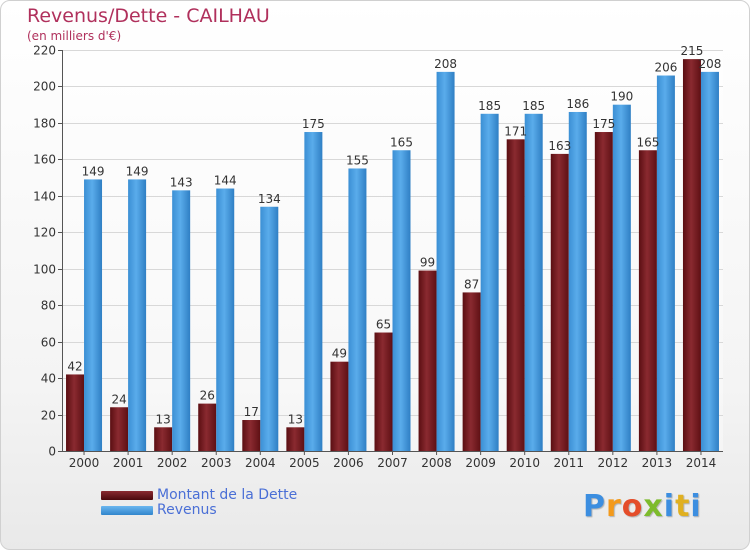 This screenshot has width=750, height=550. Describe the element at coordinates (225, 181) in the screenshot. I see `data-label: 144` at that location.